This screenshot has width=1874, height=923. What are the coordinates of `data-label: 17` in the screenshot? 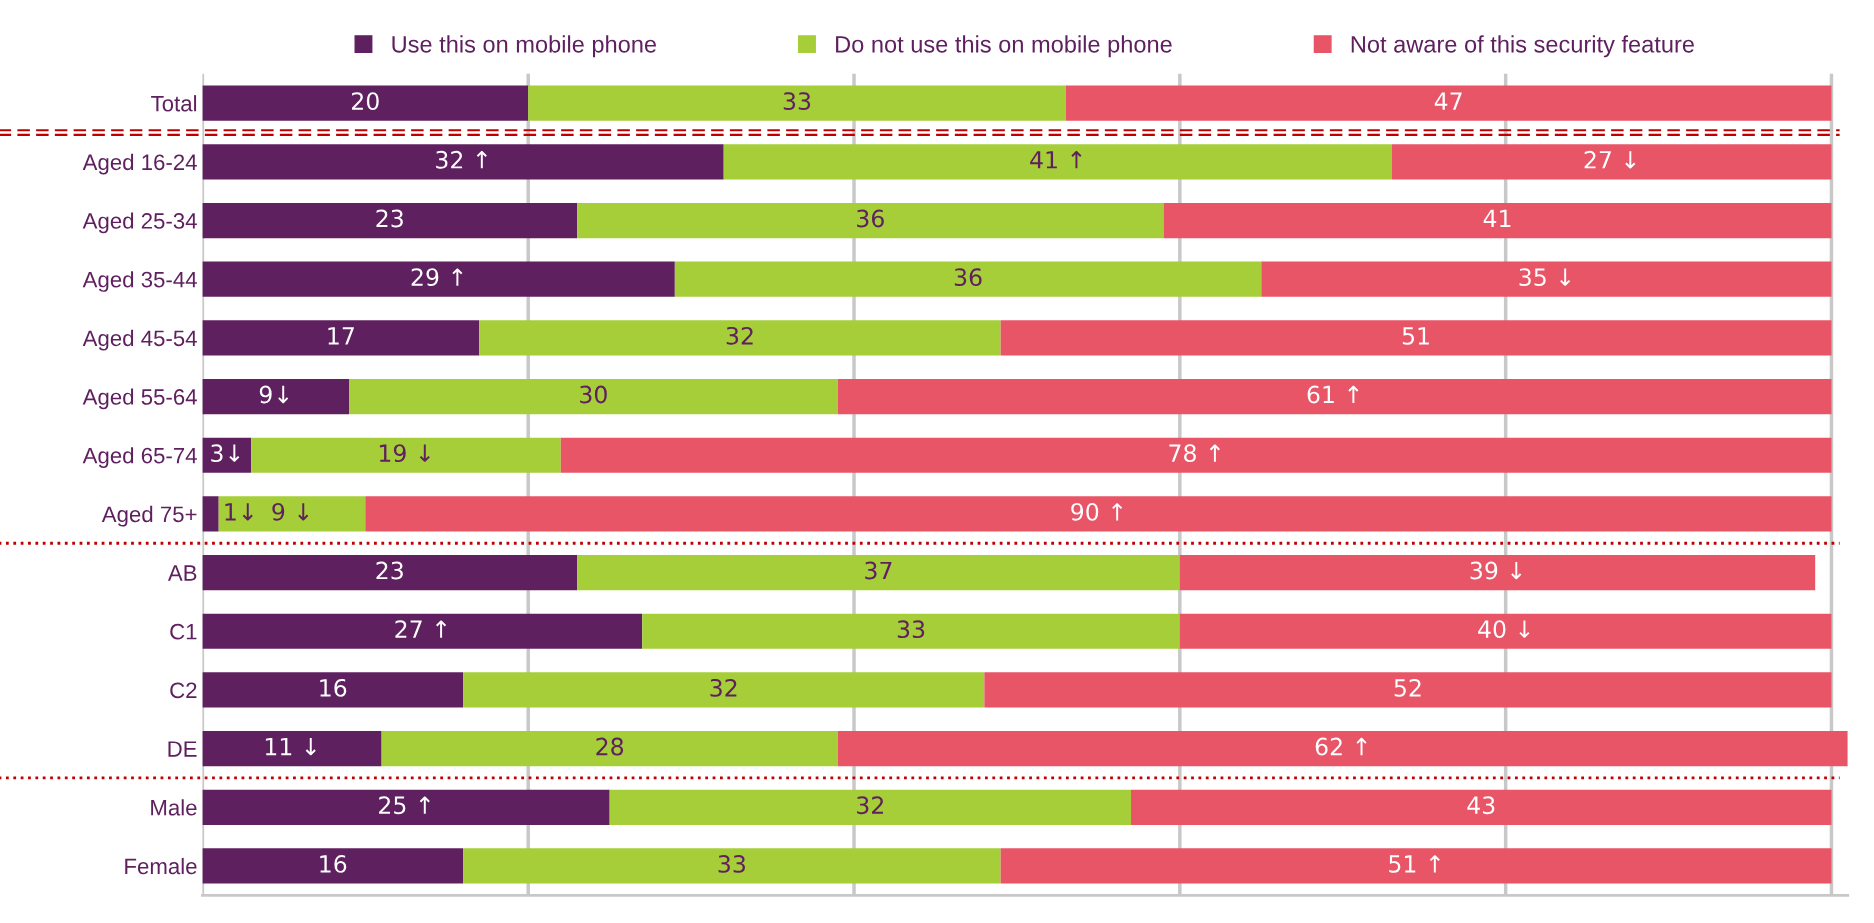 It's located at (341, 336).